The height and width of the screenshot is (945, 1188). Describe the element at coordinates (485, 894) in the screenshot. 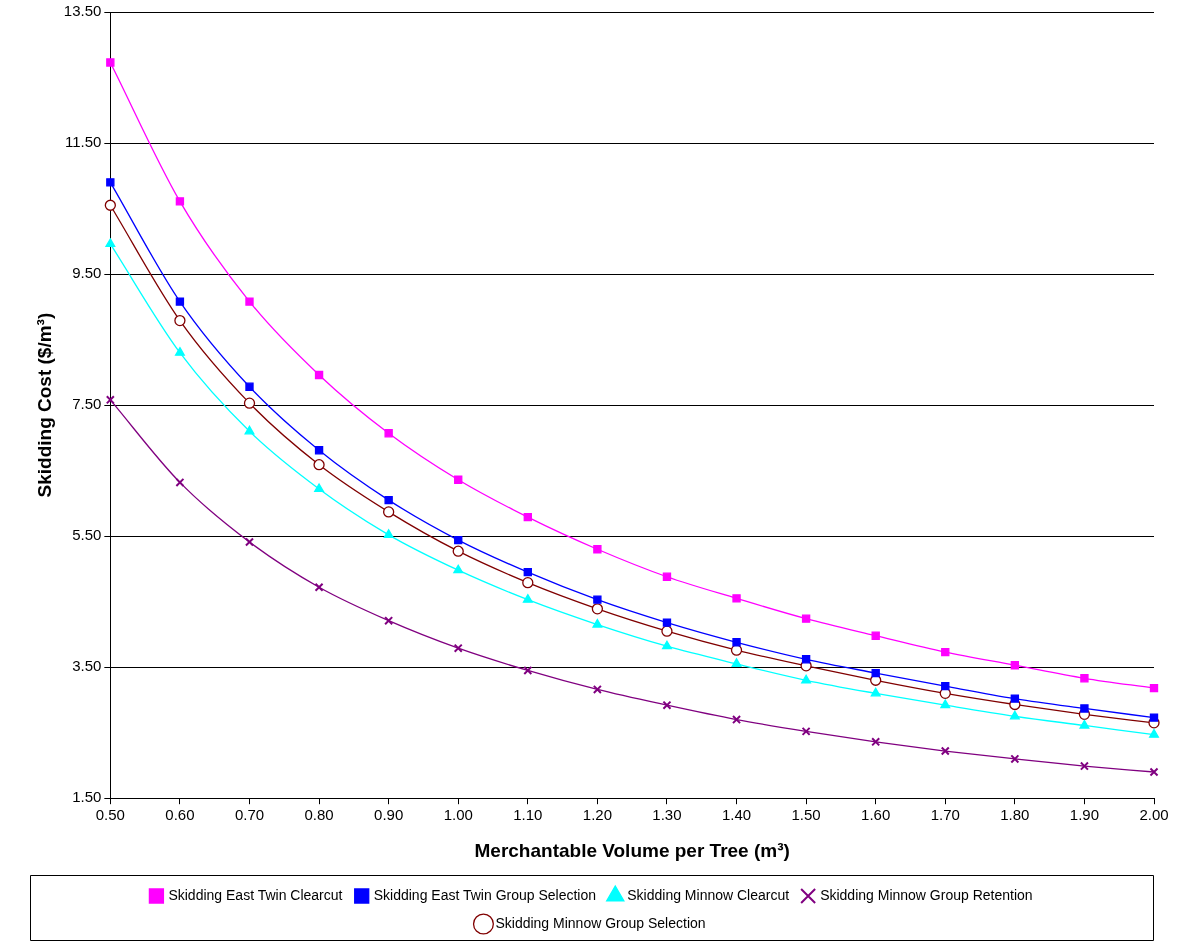

I see `legend-label: Skidding East Twin Group Selection` at that location.